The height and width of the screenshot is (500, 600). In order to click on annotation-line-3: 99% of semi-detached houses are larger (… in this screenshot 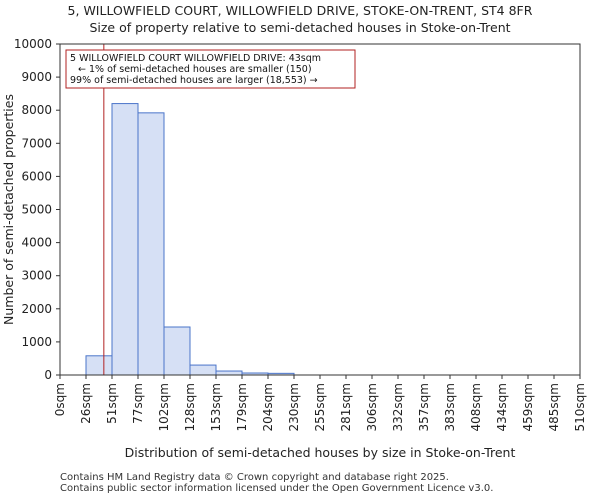, I will do `click(194, 80)`.